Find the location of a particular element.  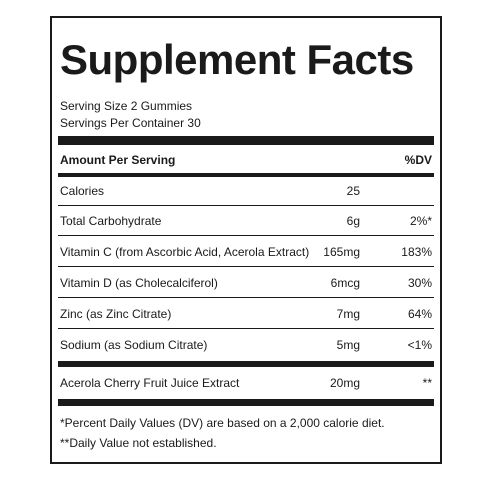

header-amount-per-serving: Amount Per Serving is located at coordinates (118, 160).